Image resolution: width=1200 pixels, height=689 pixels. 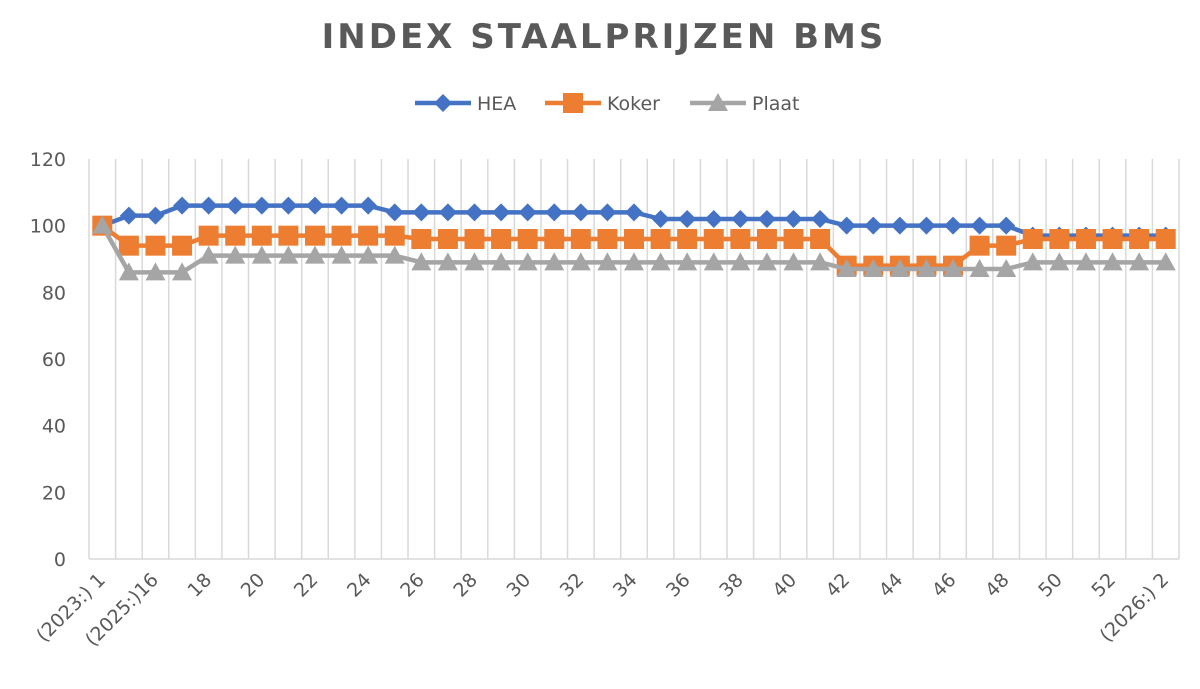 I want to click on y-tick-label: 20, so click(x=54, y=493).